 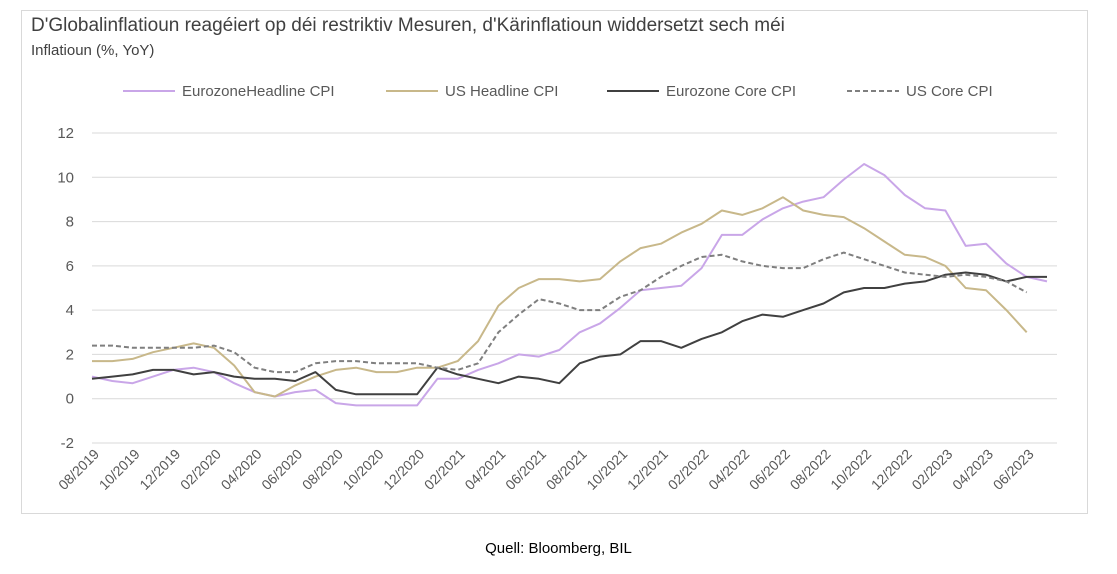 What do you see at coordinates (70, 399) in the screenshot?
I see `y-tick-label: 0` at bounding box center [70, 399].